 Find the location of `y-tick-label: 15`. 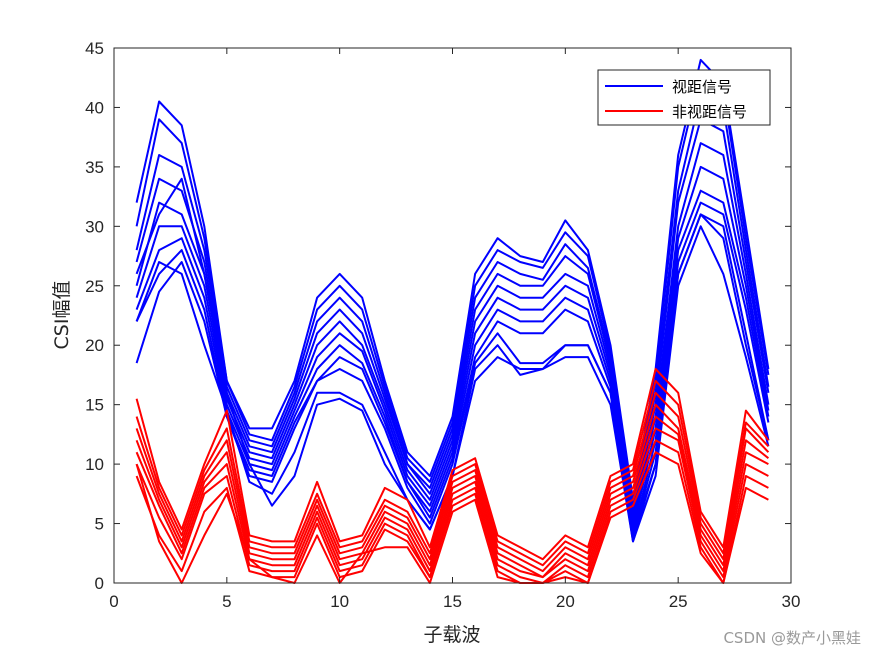

y-tick-label: 15 is located at coordinates (94, 405).